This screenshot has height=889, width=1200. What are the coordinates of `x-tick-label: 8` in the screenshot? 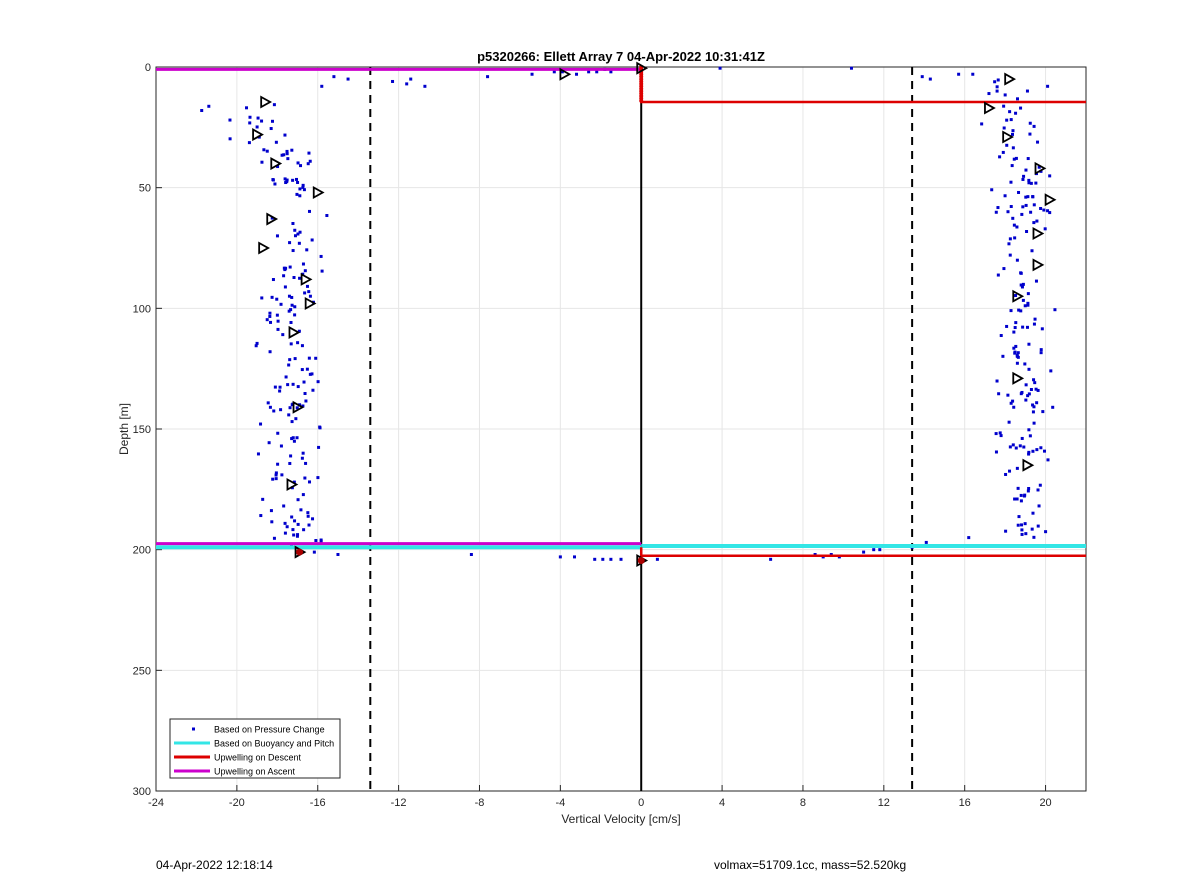 It's located at (803, 803).